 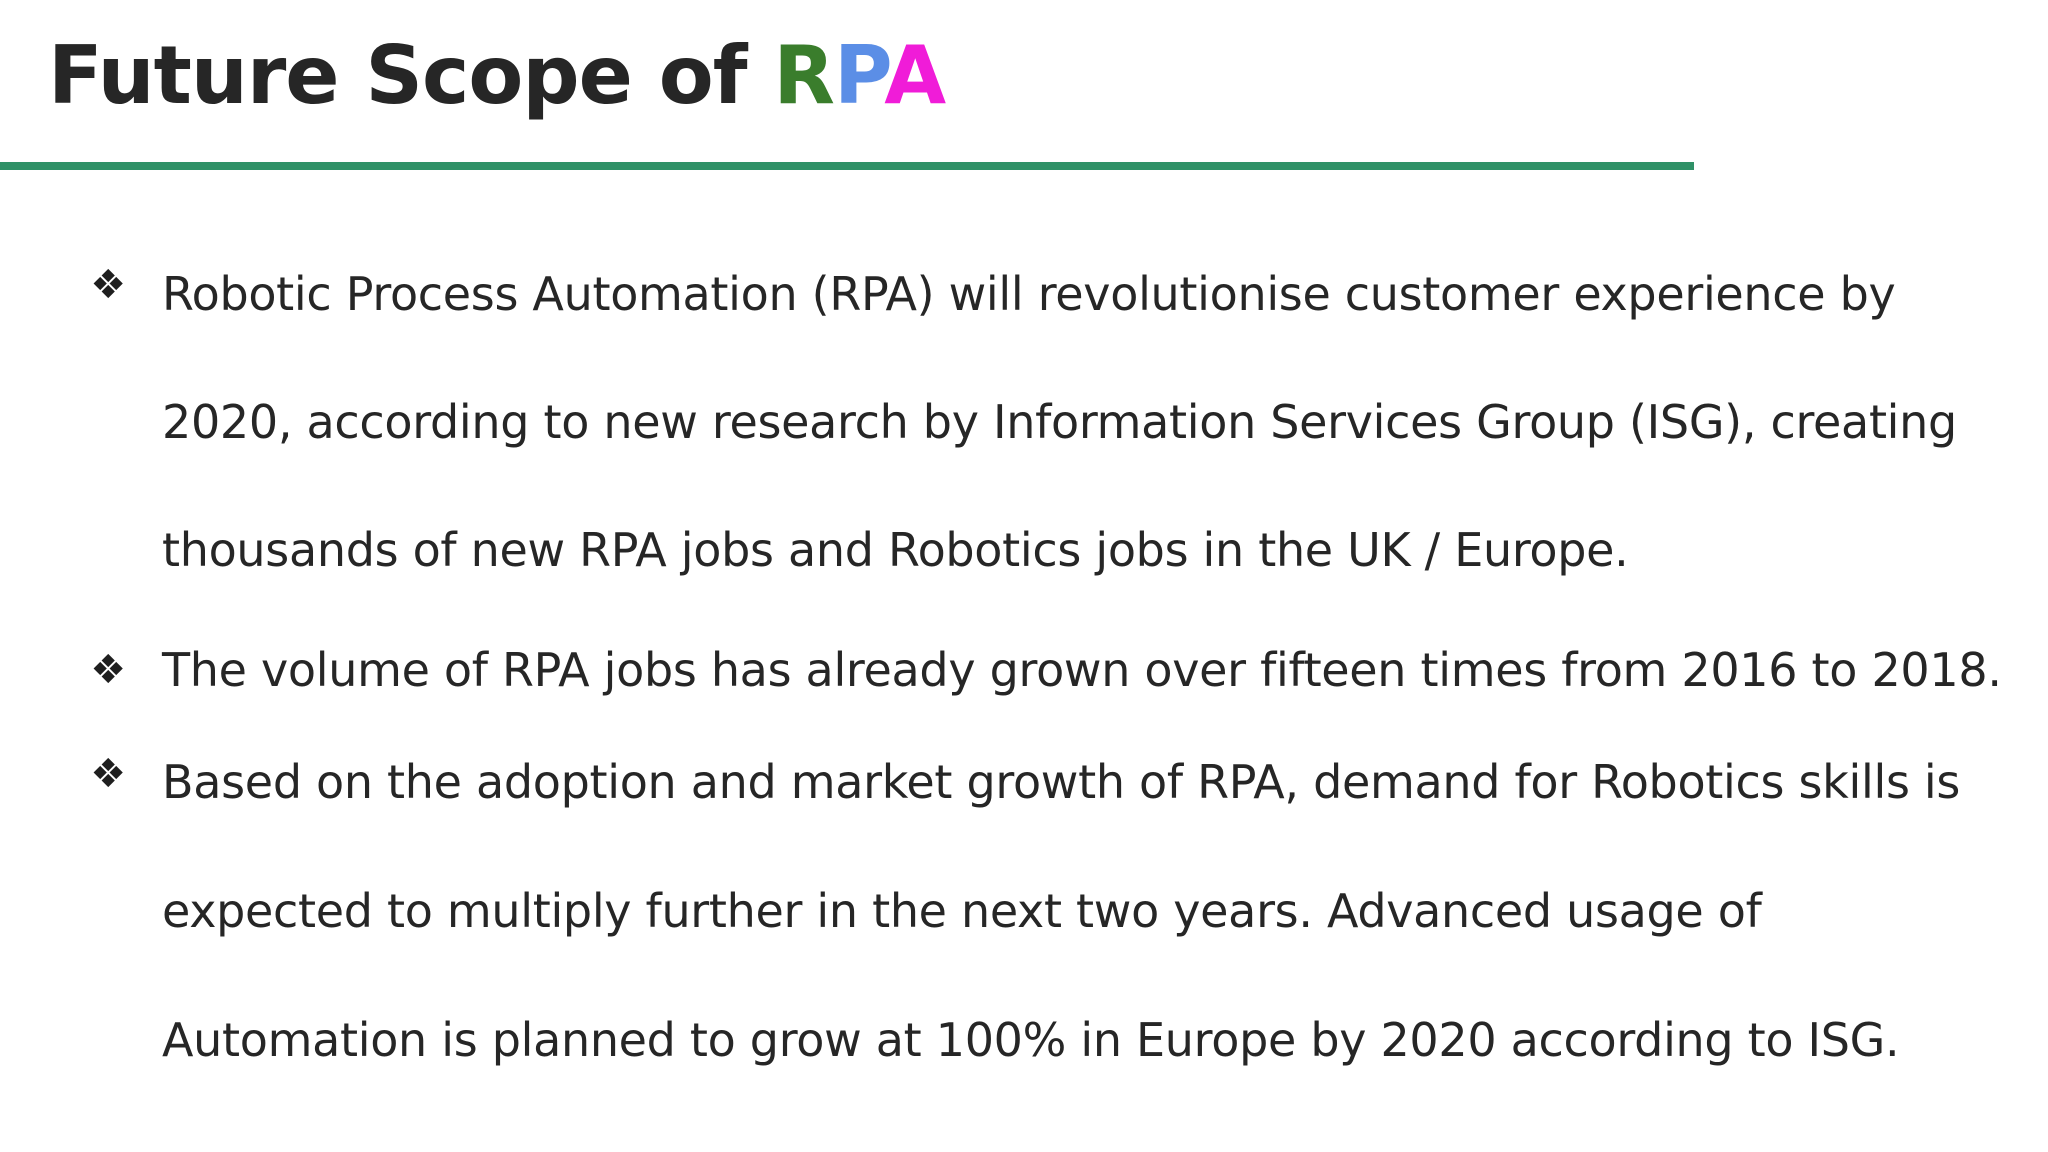 I want to click on title-letter-p: P, so click(x=859, y=75).